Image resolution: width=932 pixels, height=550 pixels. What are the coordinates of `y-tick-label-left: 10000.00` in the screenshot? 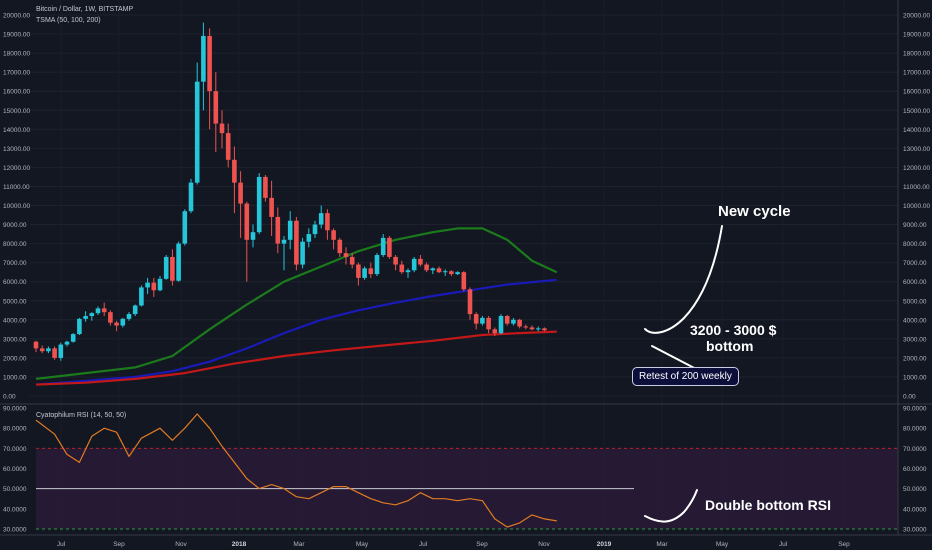 It's located at (16, 206).